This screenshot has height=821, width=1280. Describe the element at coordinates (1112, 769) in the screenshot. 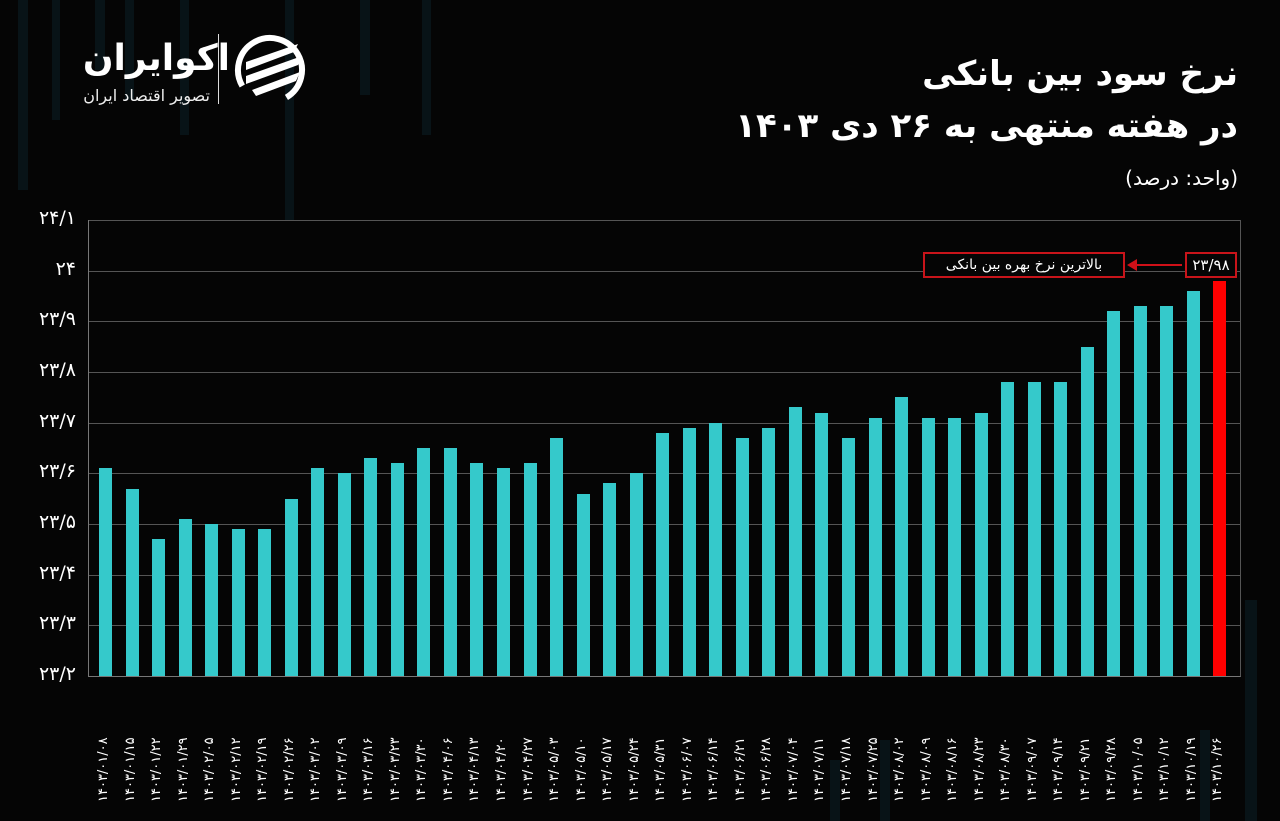

I see `x-tick-label: ۱۴۰۳/۰۹/۲۸` at that location.